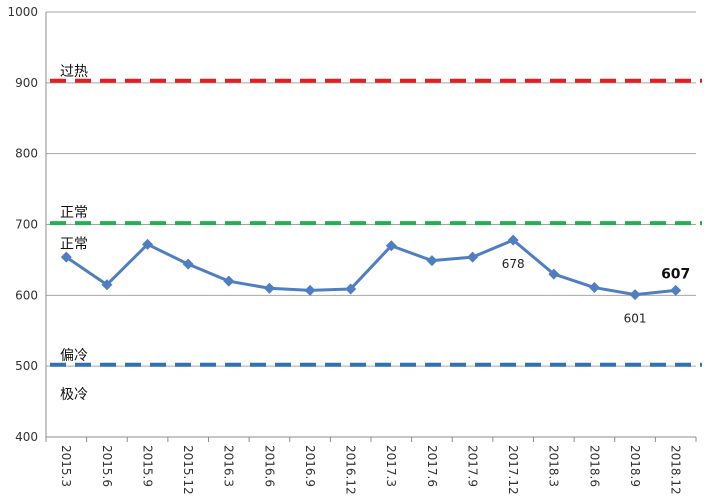 This screenshot has height=500, width=720. I want to click on data-labels: 678 601 607, so click(596, 291).